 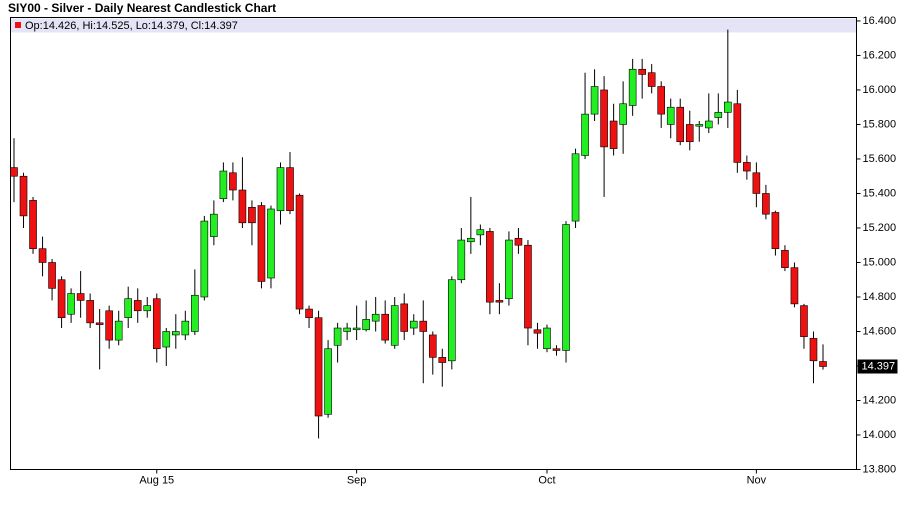 What do you see at coordinates (880, 55) in the screenshot?
I see `y-tick-label: 16.200` at bounding box center [880, 55].